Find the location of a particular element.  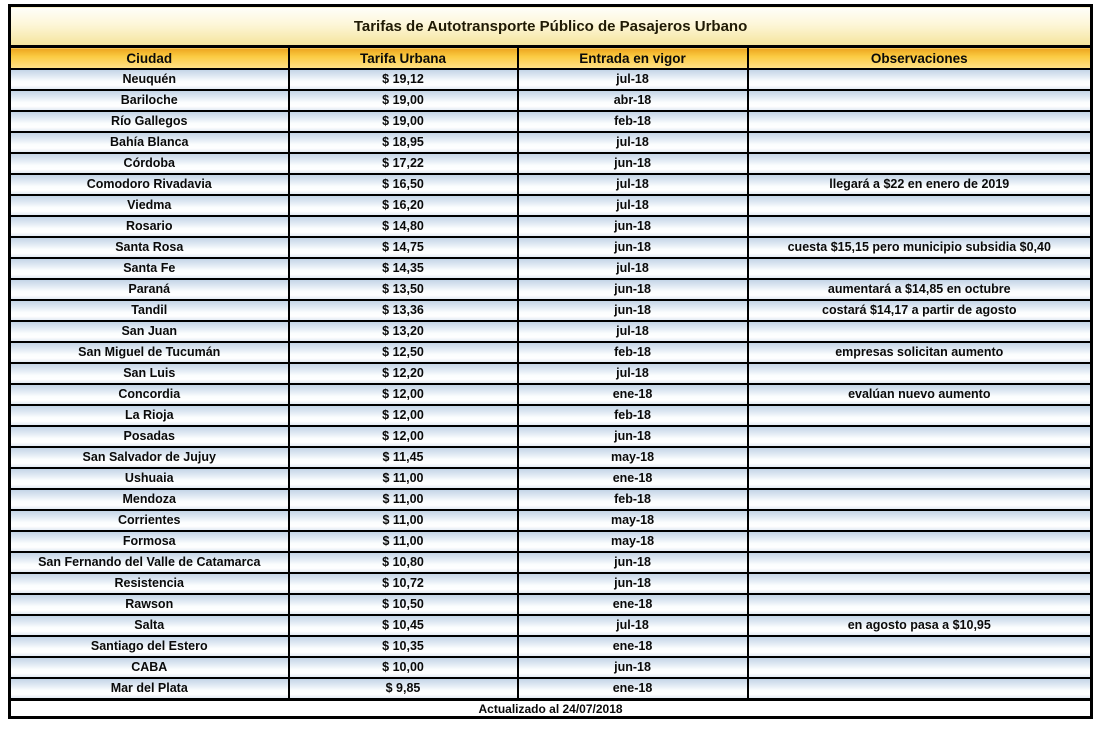

cell-fare: $ 12,50 is located at coordinates (403, 352).